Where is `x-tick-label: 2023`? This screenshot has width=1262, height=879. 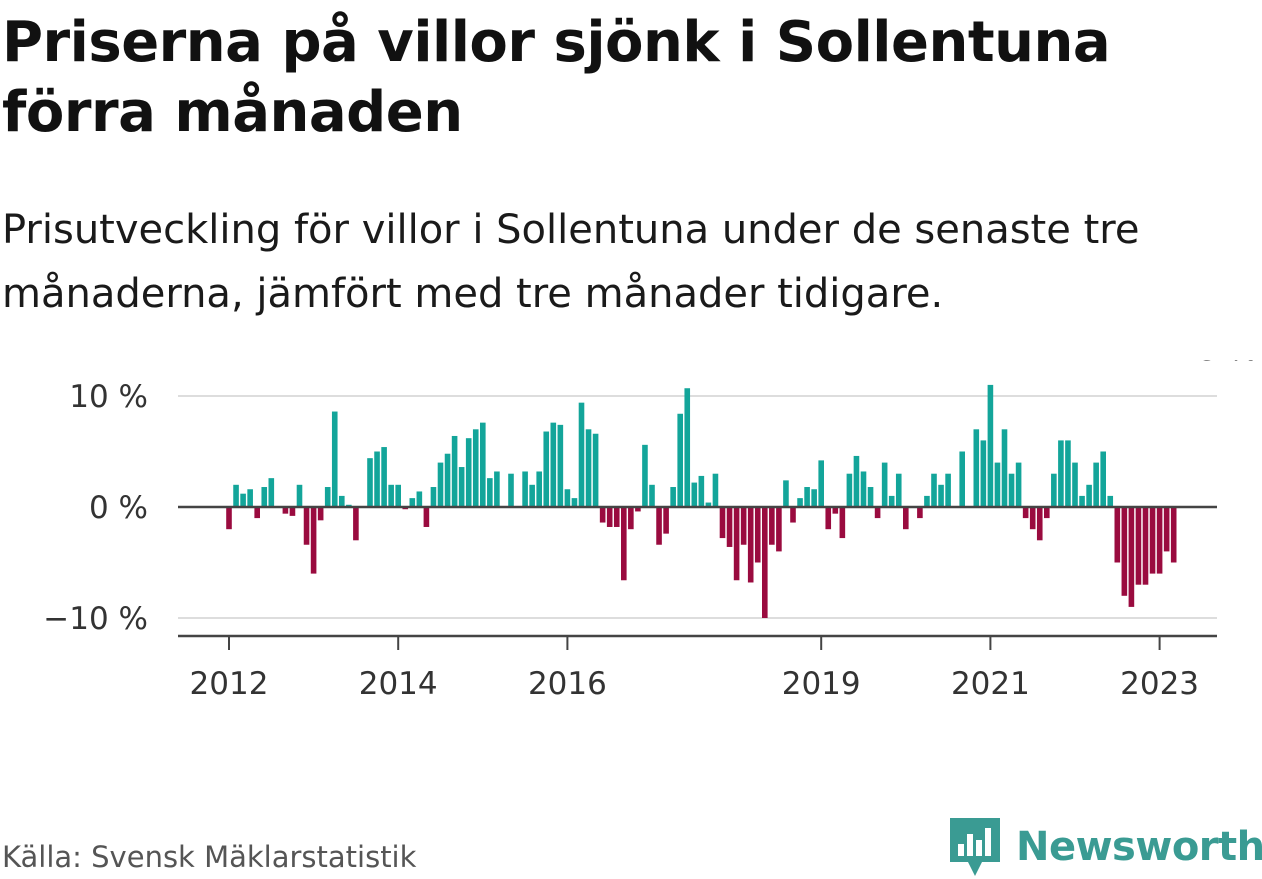 x-tick-label: 2023 is located at coordinates (1159, 683).